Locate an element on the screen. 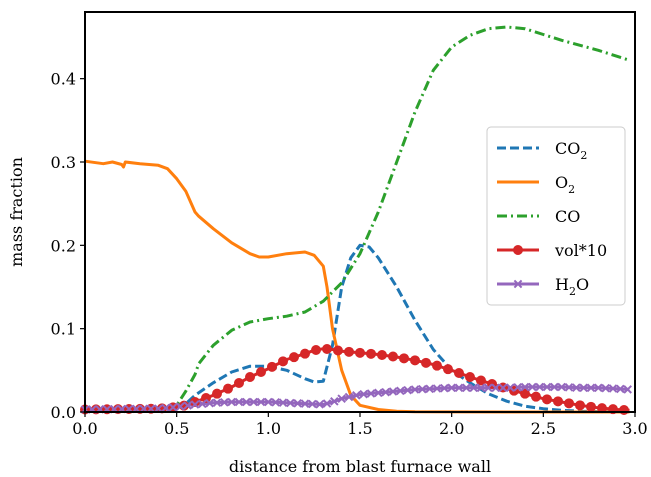 The width and height of the screenshot is (651, 477). x-tick-label: 0.5 is located at coordinates (176, 428).